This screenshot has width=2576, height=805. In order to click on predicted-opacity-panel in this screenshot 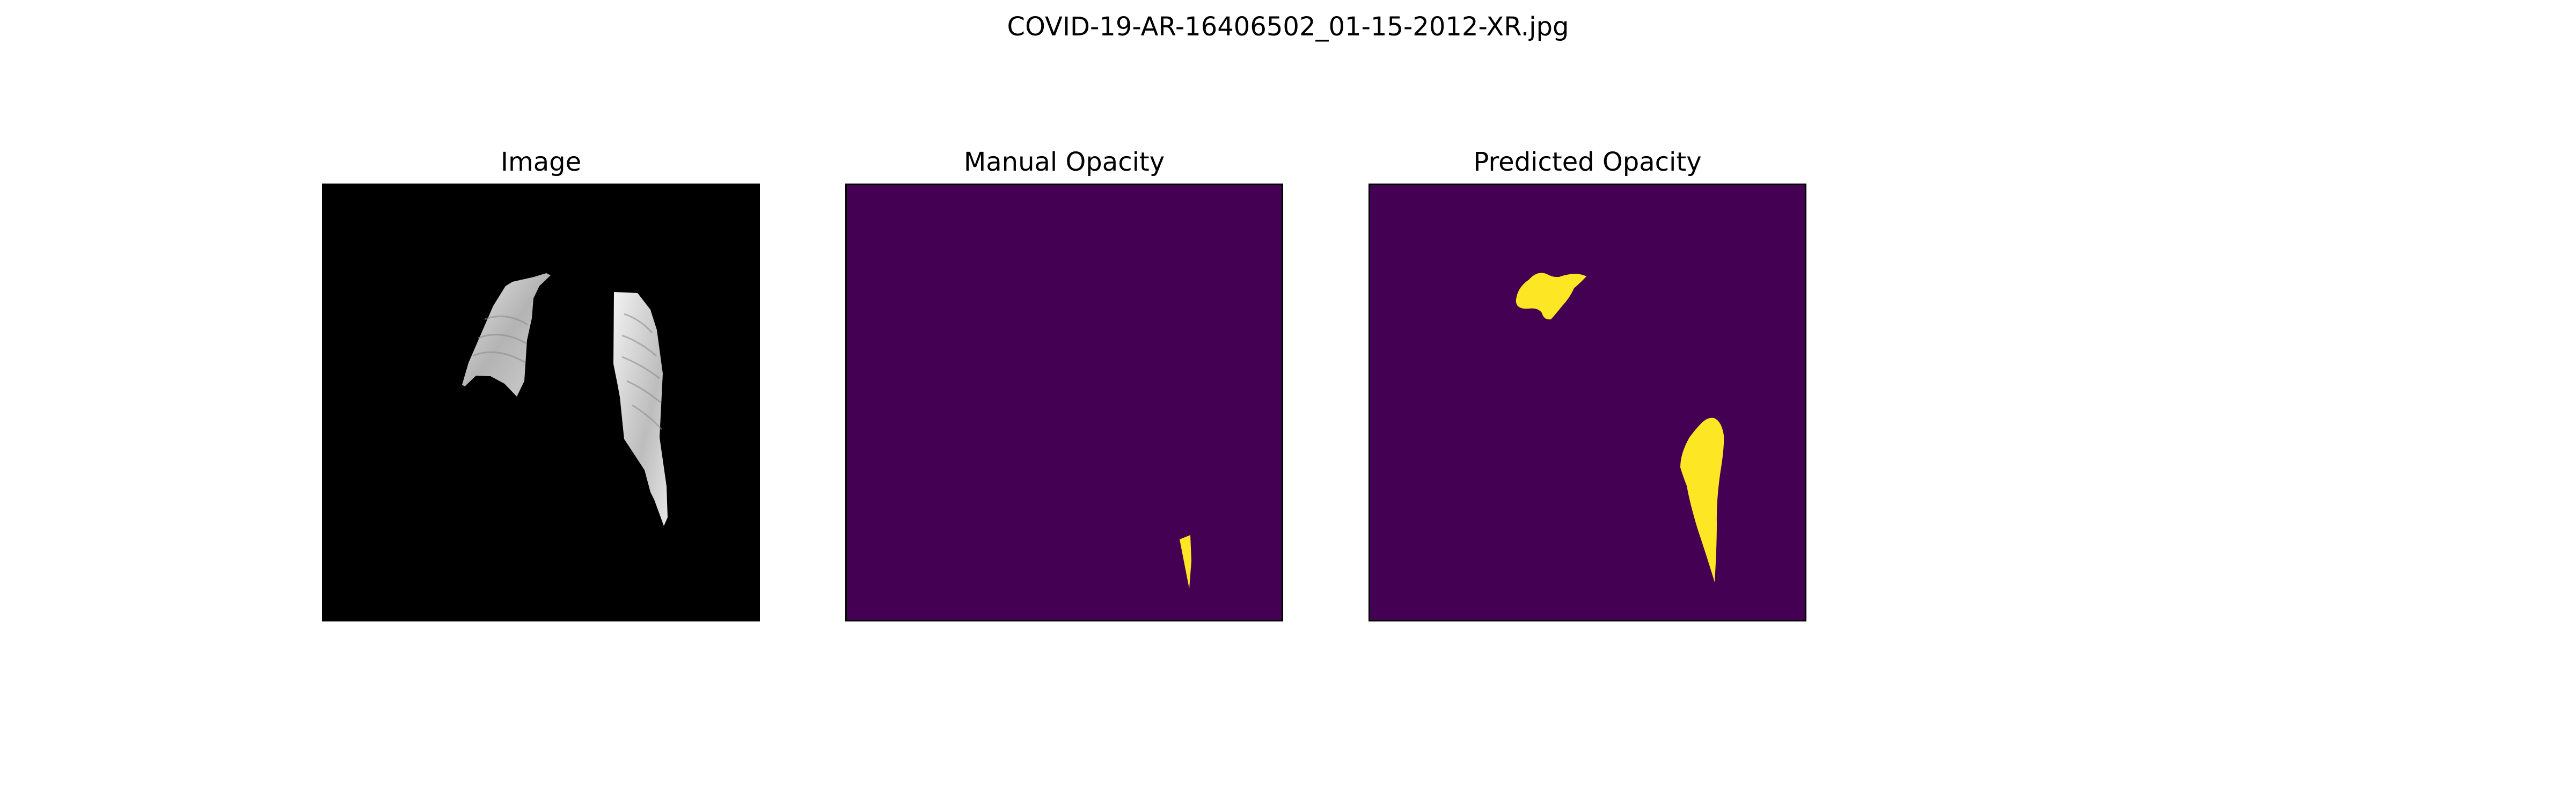, I will do `click(1587, 402)`.